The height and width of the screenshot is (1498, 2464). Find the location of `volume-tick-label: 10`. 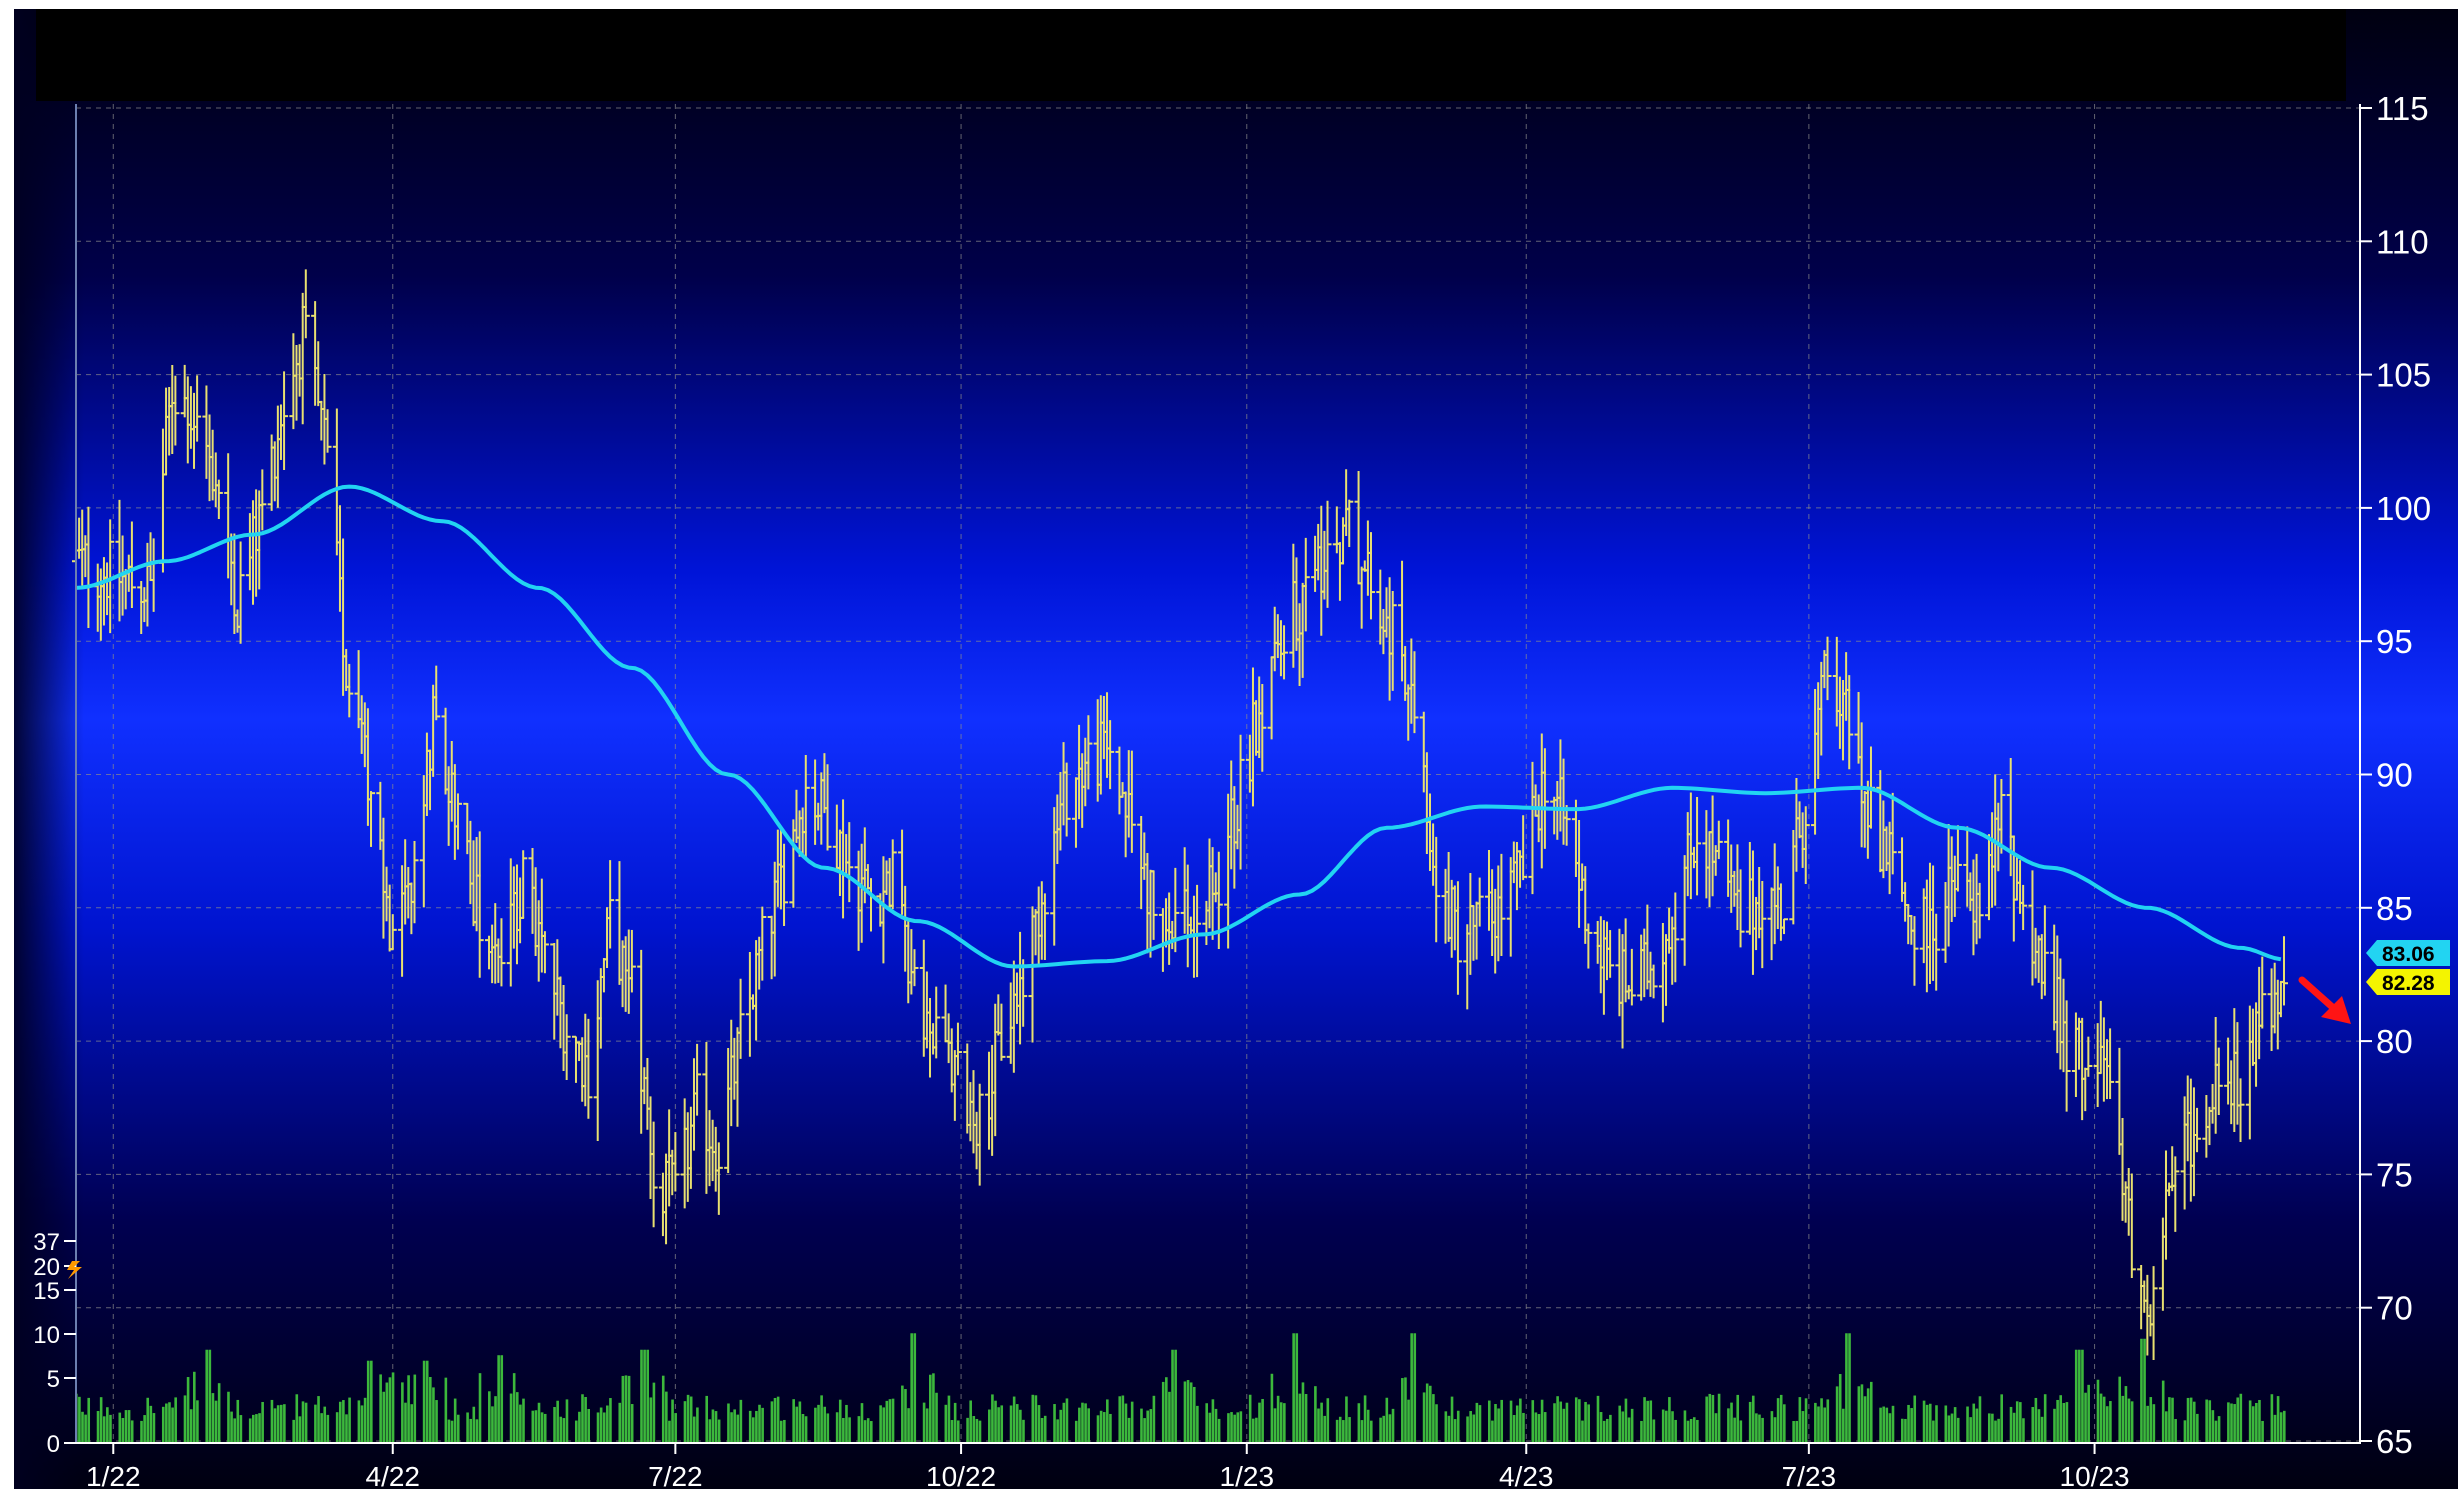

volume-tick-label: 10 is located at coordinates (46, 1335).